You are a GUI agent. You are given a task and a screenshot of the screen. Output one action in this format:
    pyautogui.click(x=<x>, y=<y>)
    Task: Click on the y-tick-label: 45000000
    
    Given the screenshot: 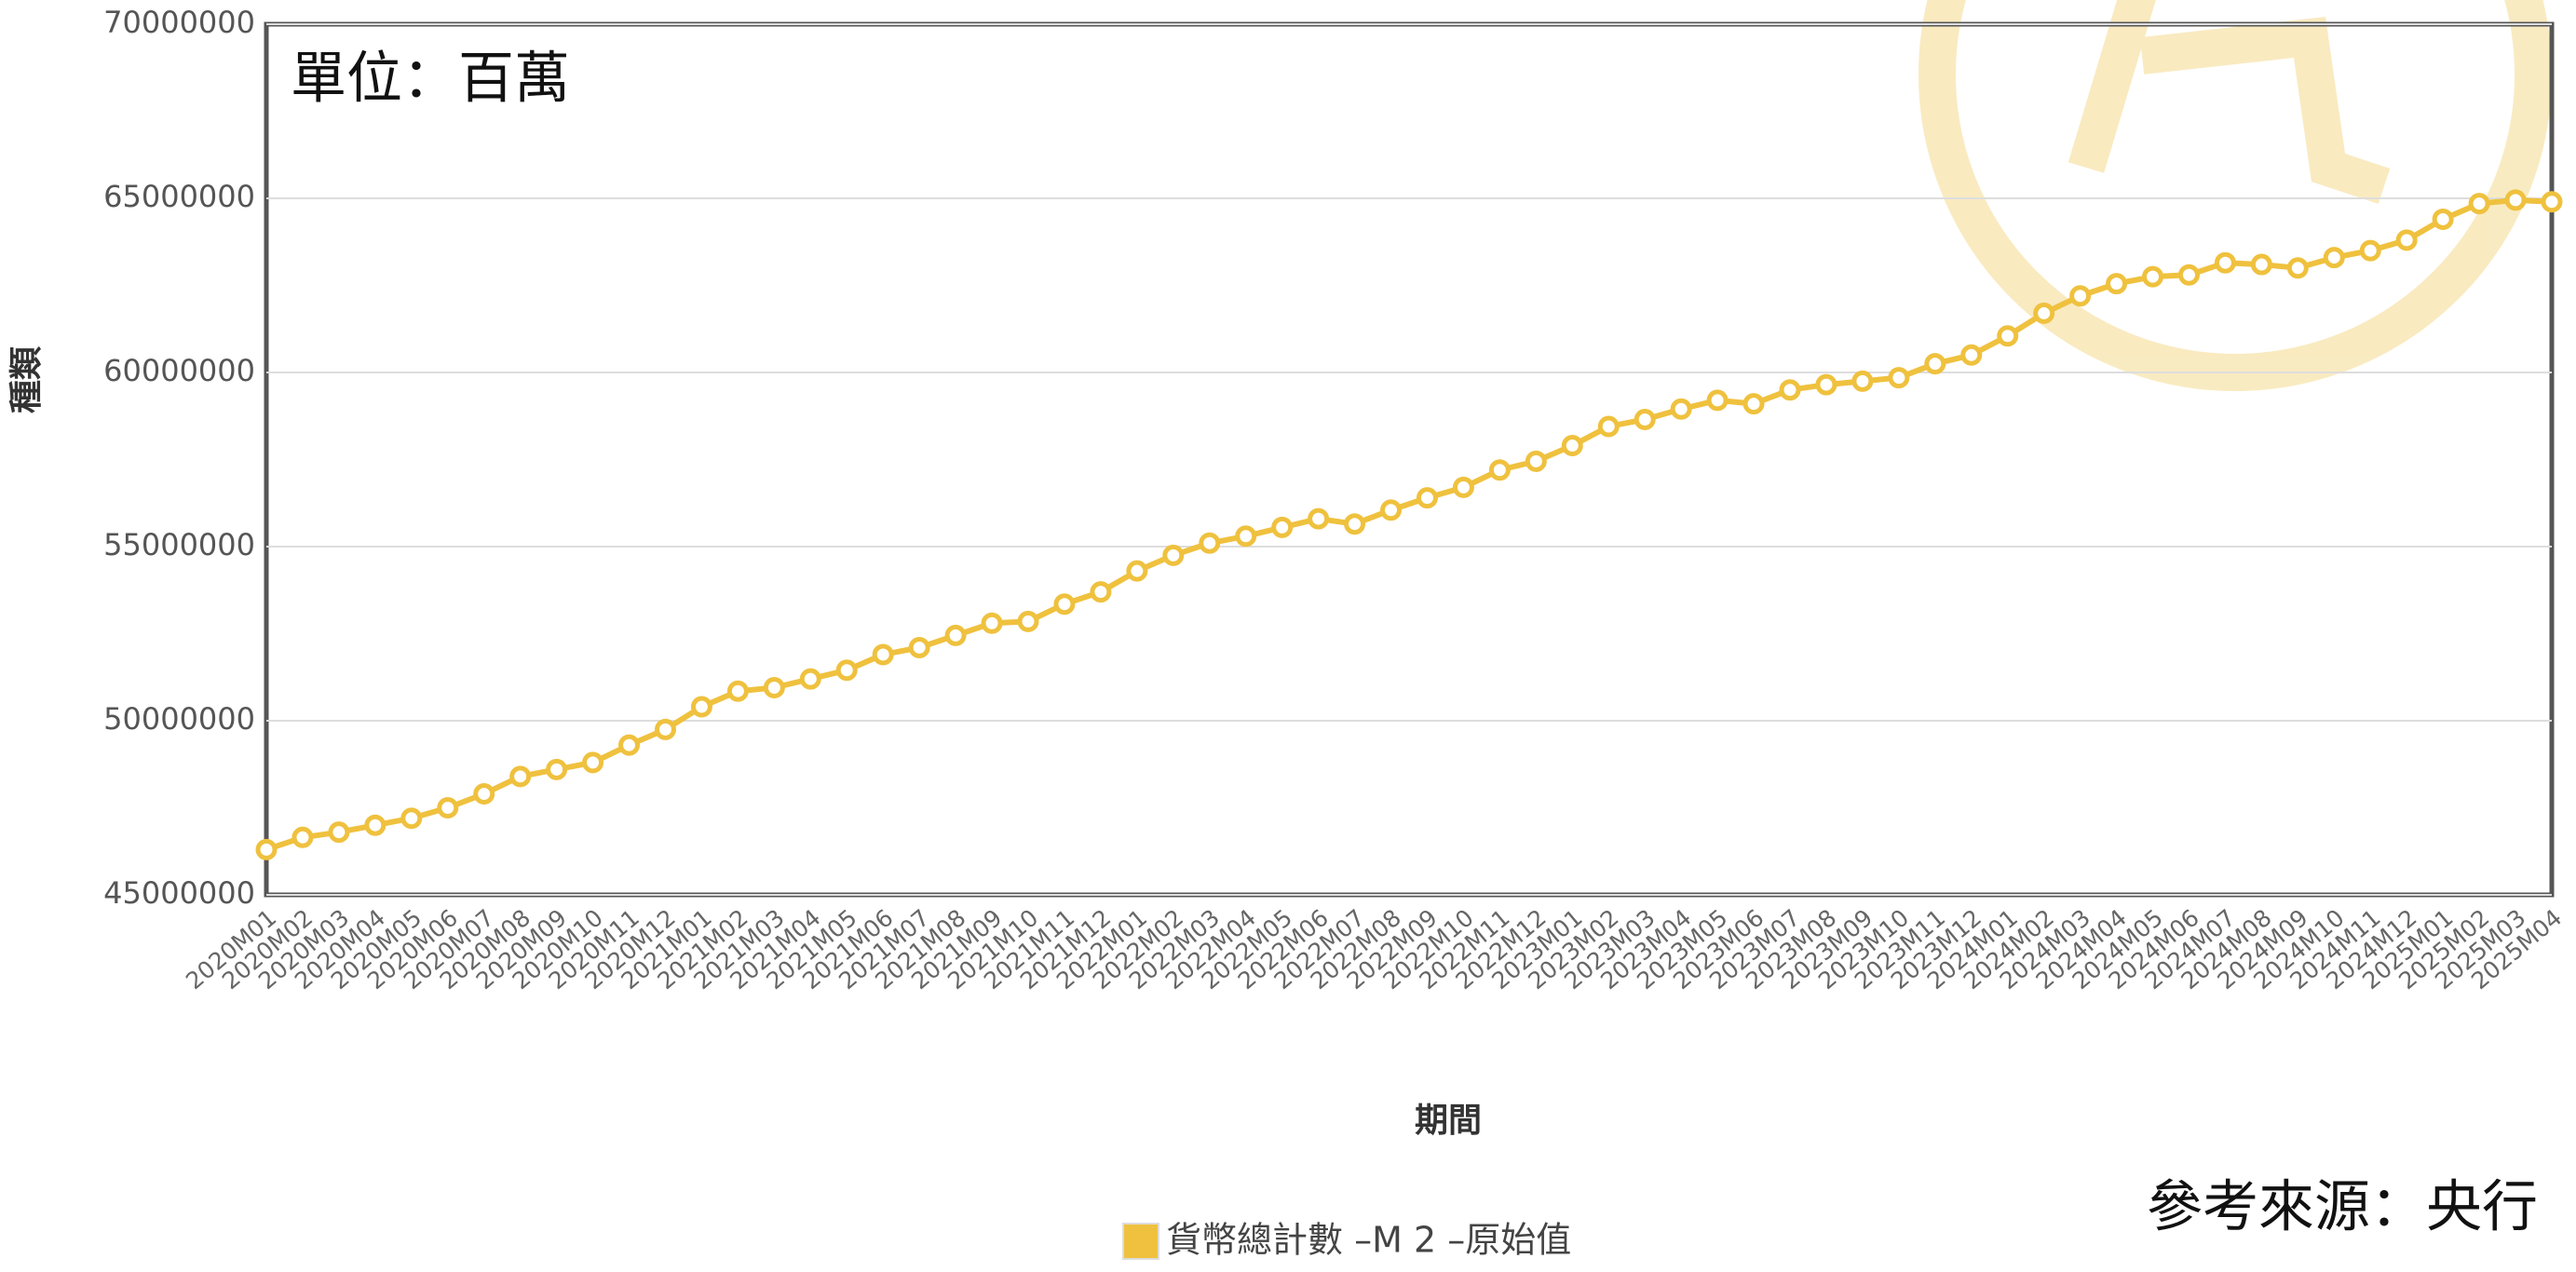 What is the action you would take?
    pyautogui.click(x=179, y=893)
    